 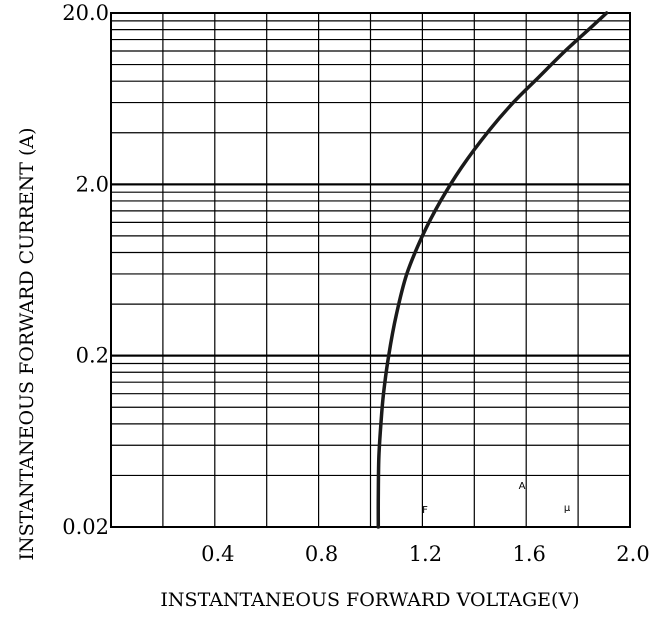 What do you see at coordinates (321, 554) in the screenshot?
I see `x-tick-label: 0.8` at bounding box center [321, 554].